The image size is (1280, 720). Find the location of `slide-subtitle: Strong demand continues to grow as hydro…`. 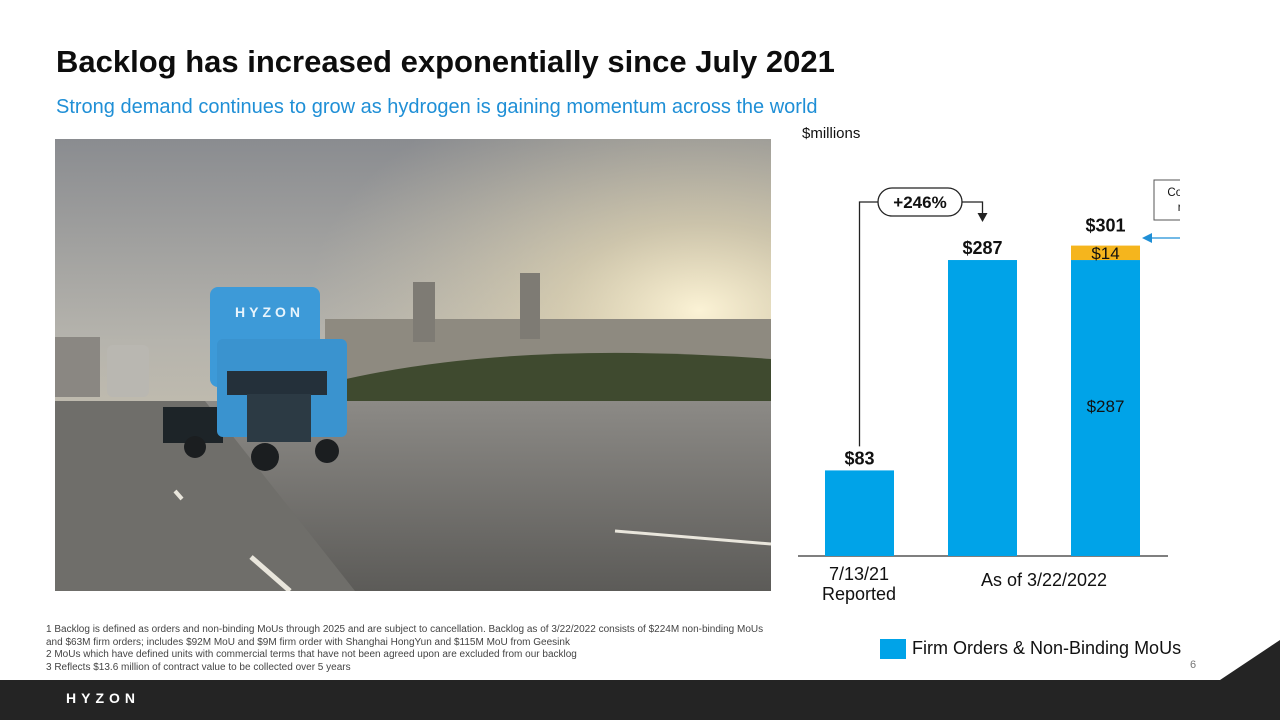

slide-subtitle: Strong demand continues to grow as hydro… is located at coordinates (437, 107).